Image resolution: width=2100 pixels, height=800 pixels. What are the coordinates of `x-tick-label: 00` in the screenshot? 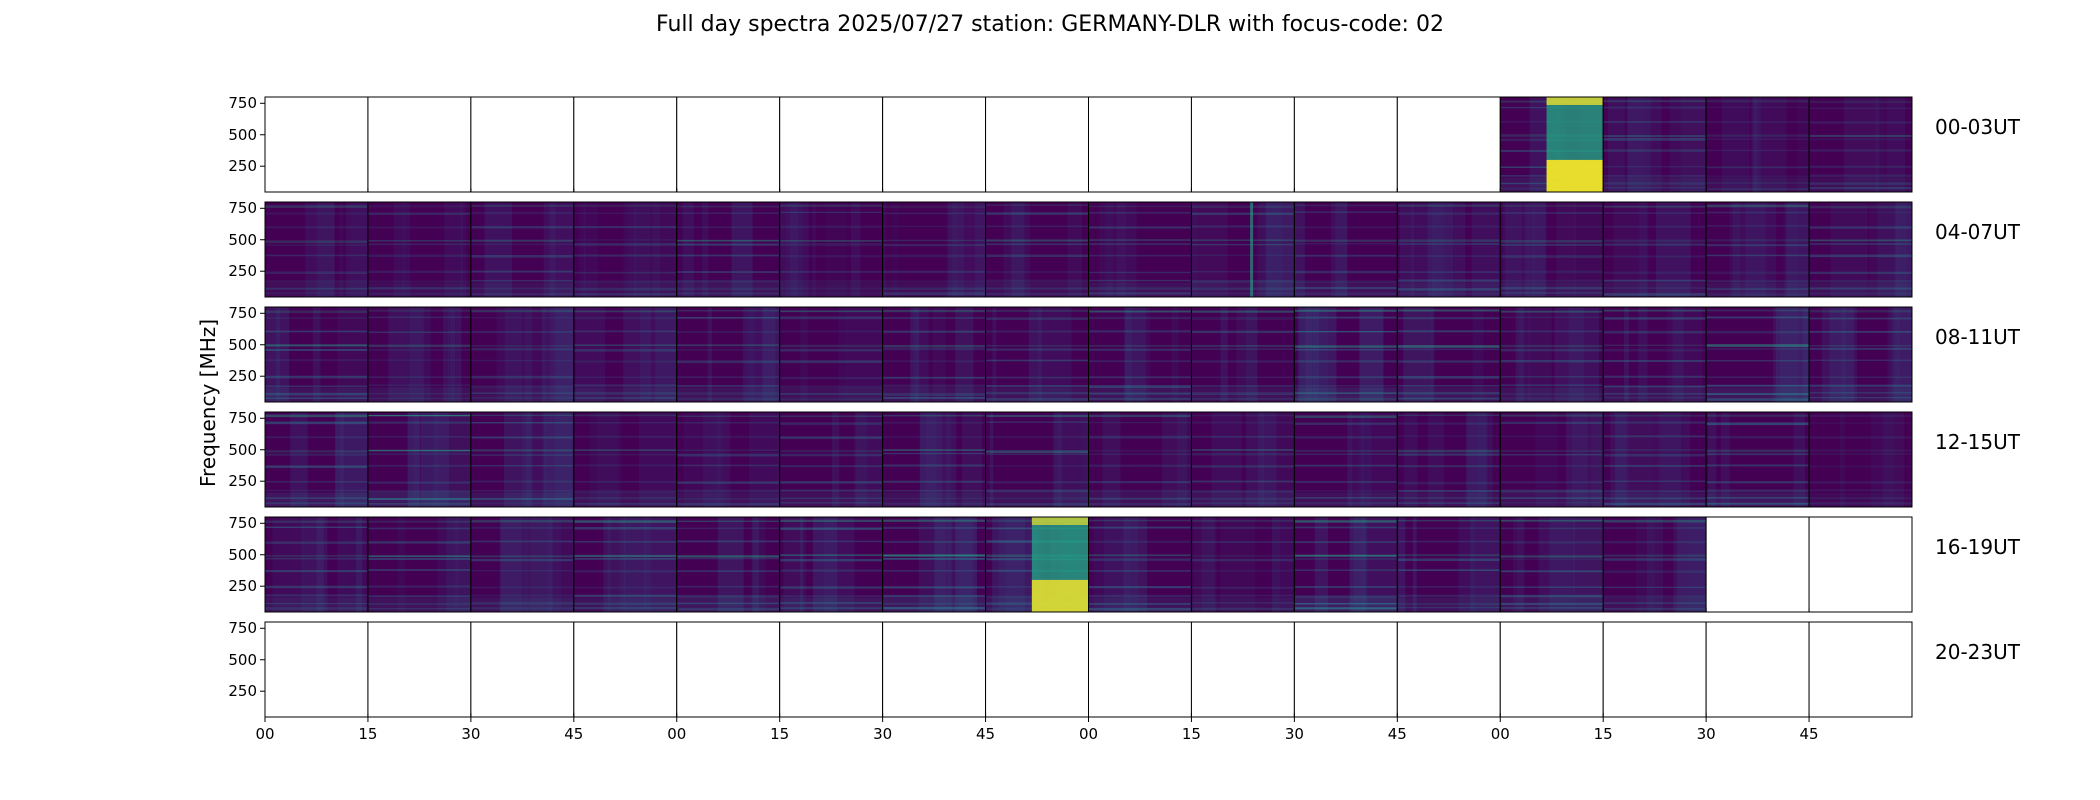 It's located at (1500, 734).